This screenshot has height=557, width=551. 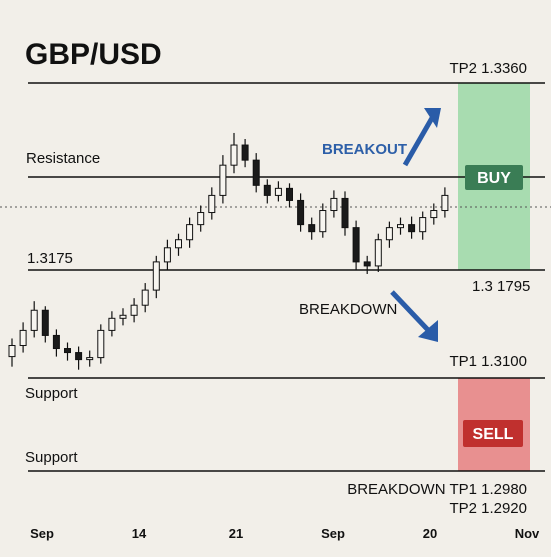 What do you see at coordinates (488, 68) in the screenshot?
I see `annotation: TP2 1.3360` at bounding box center [488, 68].